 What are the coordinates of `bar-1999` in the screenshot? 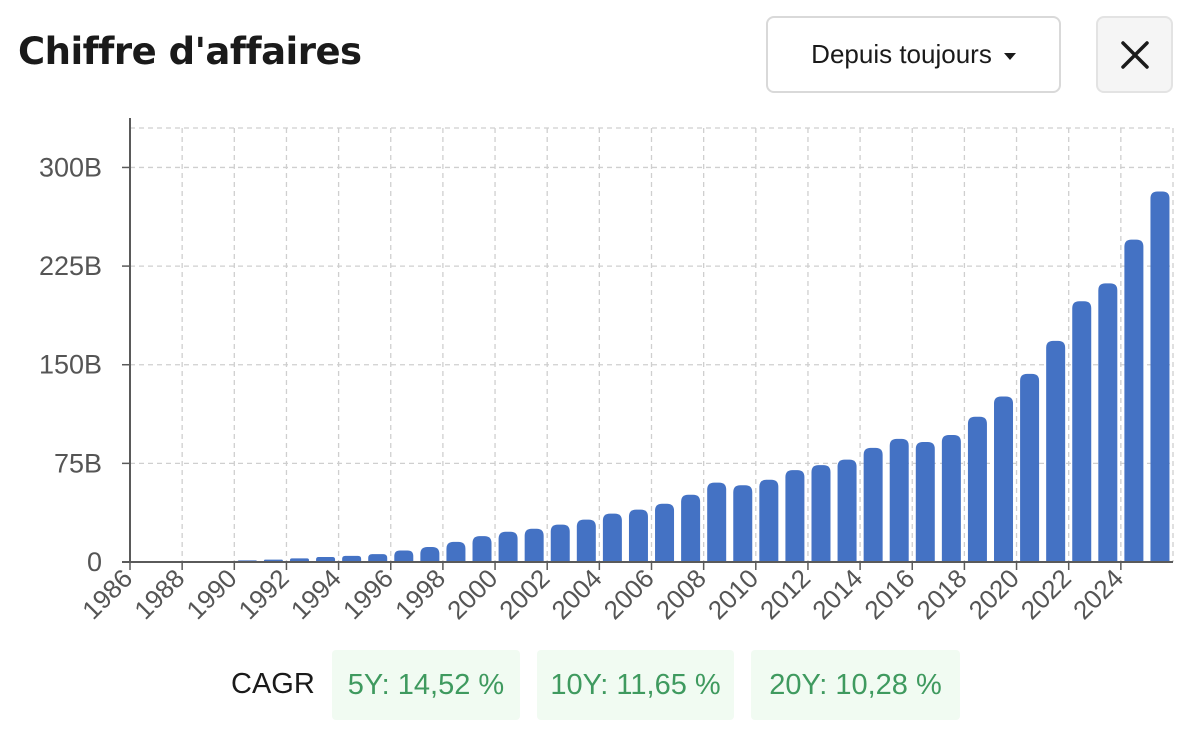 It's located at (482, 549).